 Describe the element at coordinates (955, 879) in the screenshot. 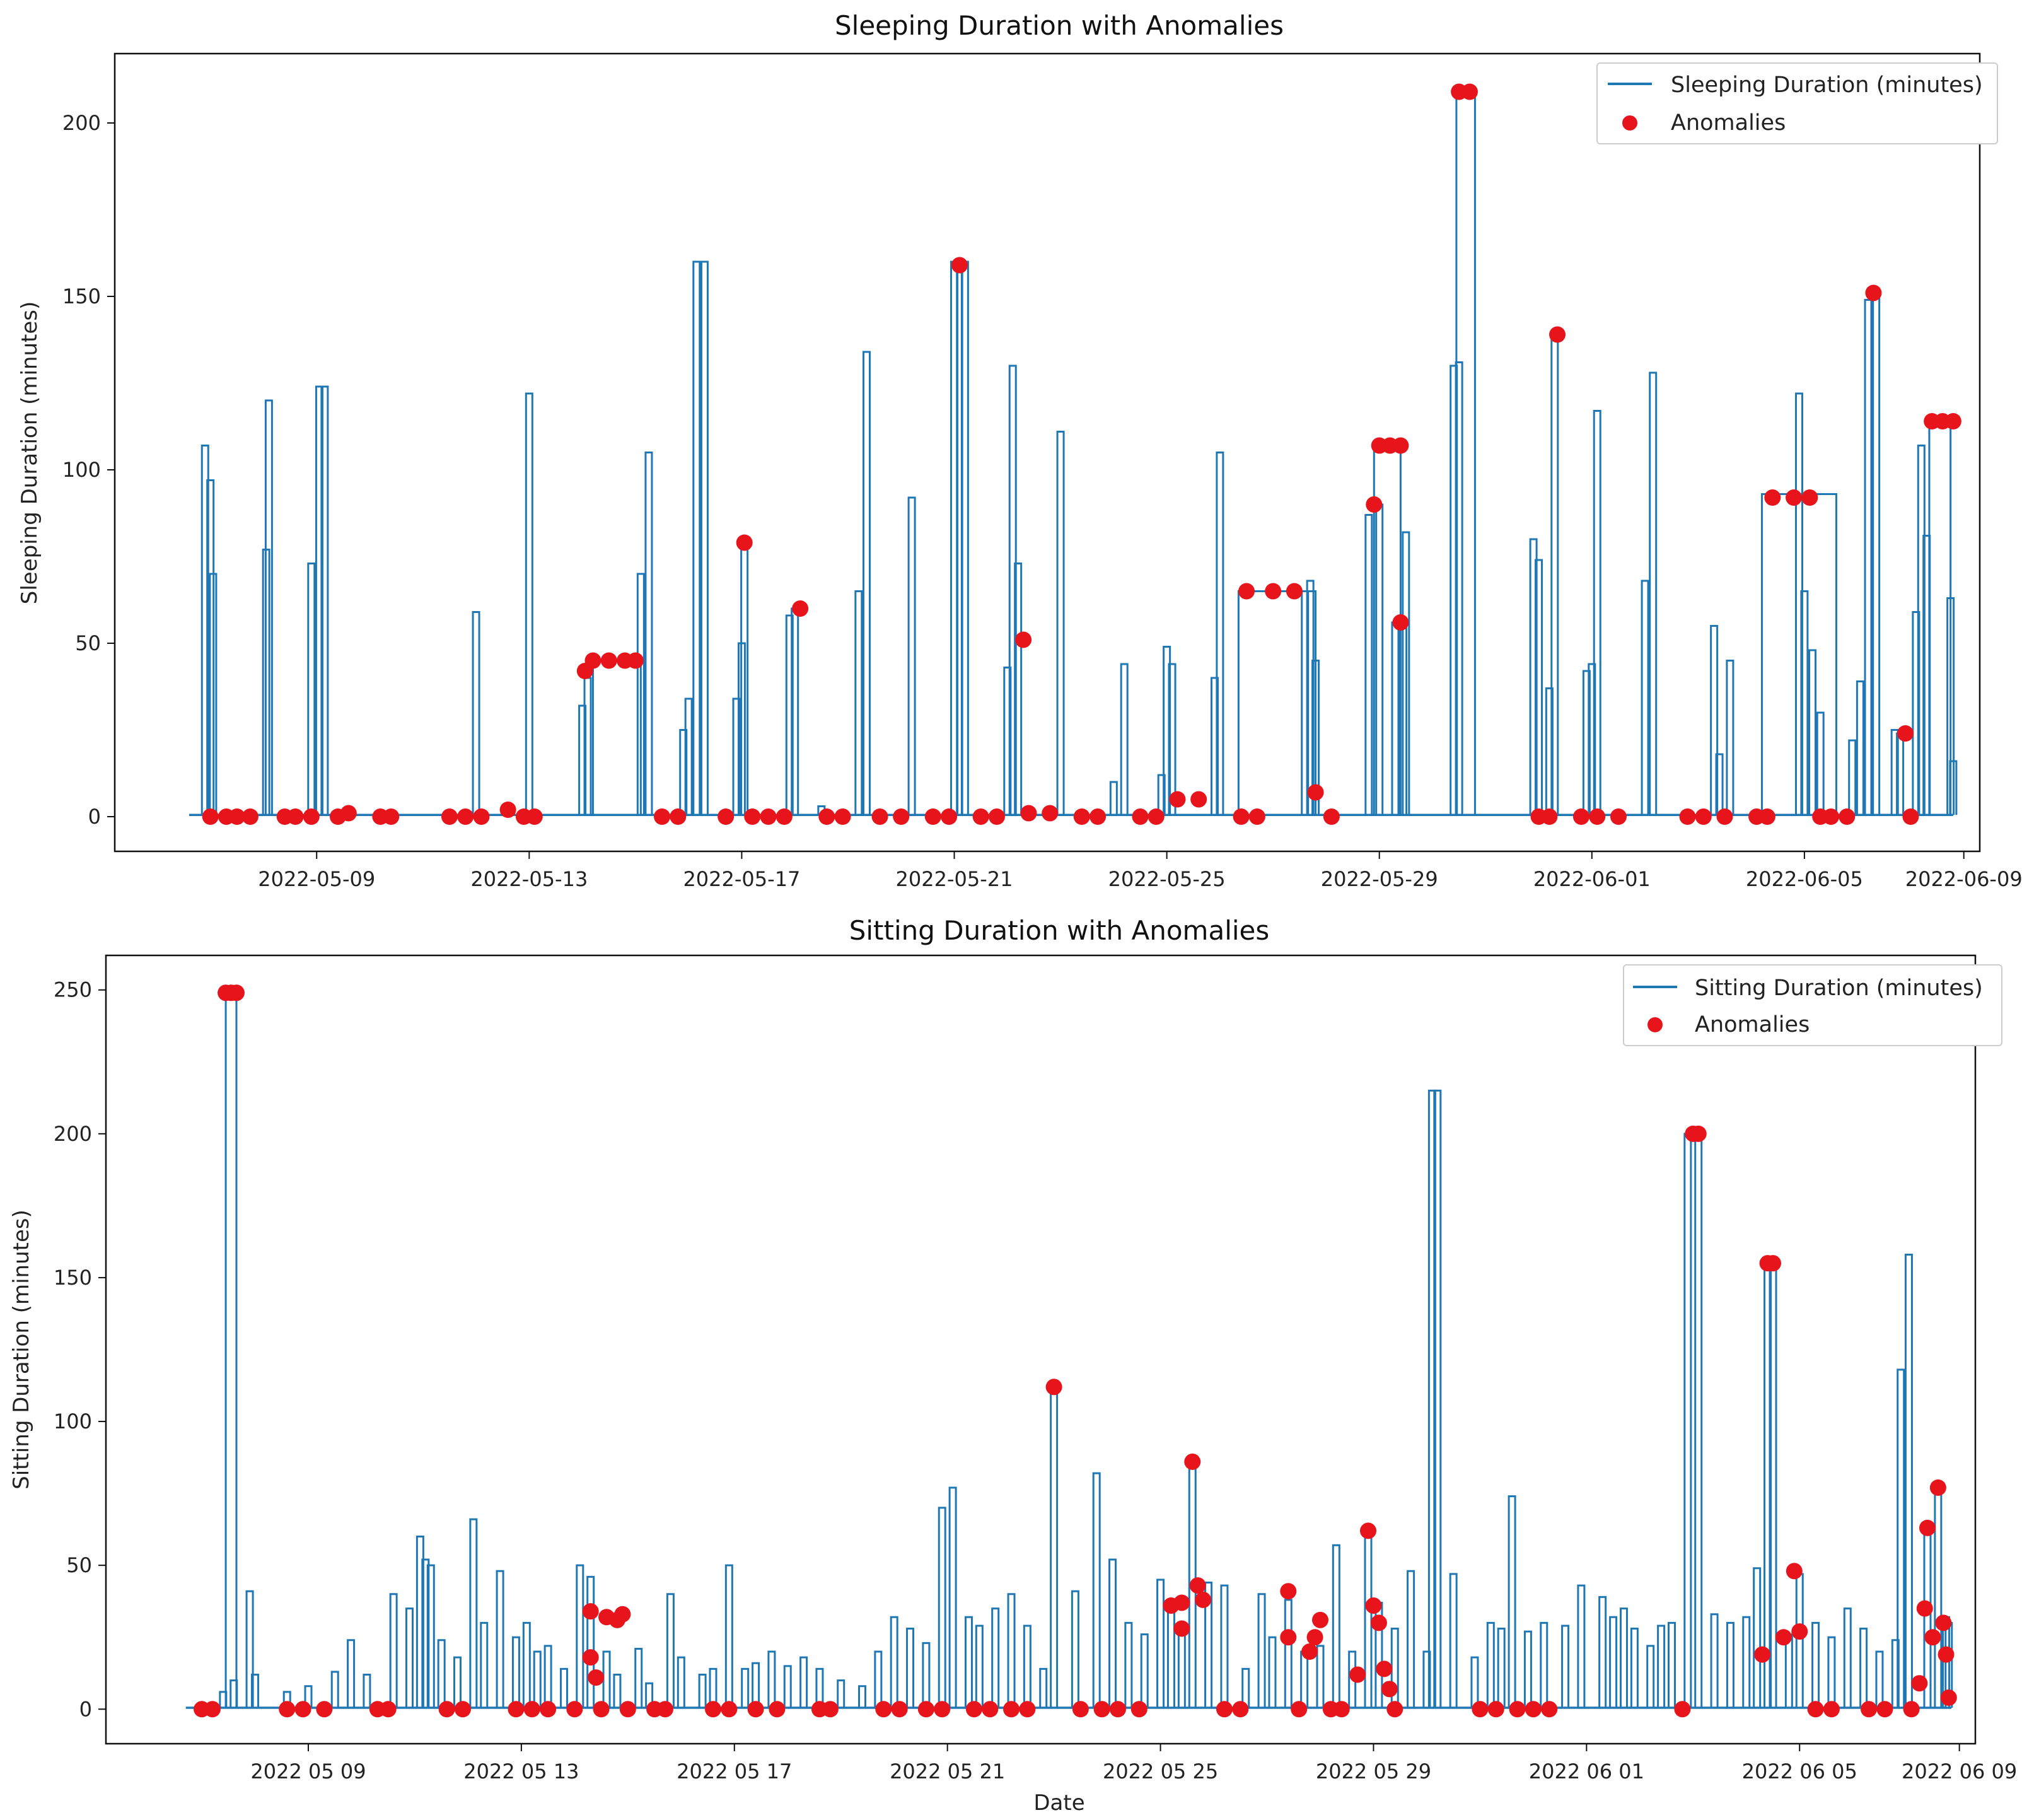

I see `x-tick-label: 2022-05-21` at that location.